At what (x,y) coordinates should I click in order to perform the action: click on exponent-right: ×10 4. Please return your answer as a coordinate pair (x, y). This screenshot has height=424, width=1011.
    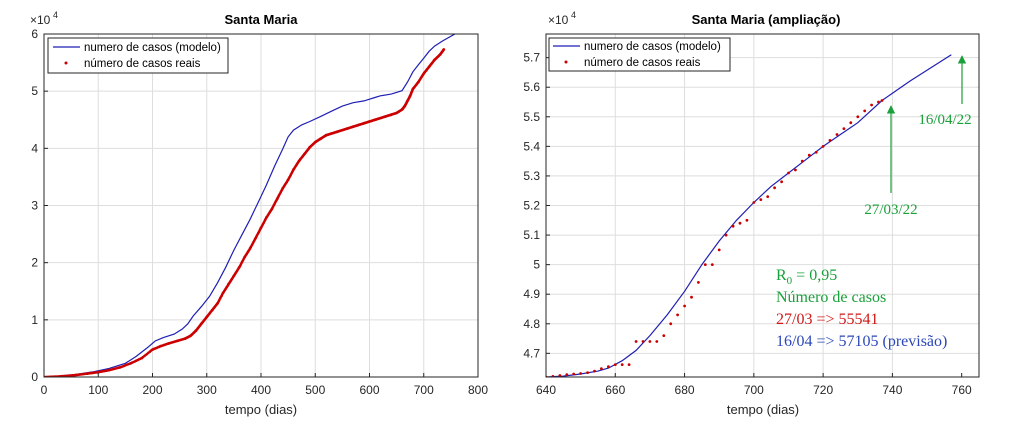
    Looking at the image, I should click on (562, 18).